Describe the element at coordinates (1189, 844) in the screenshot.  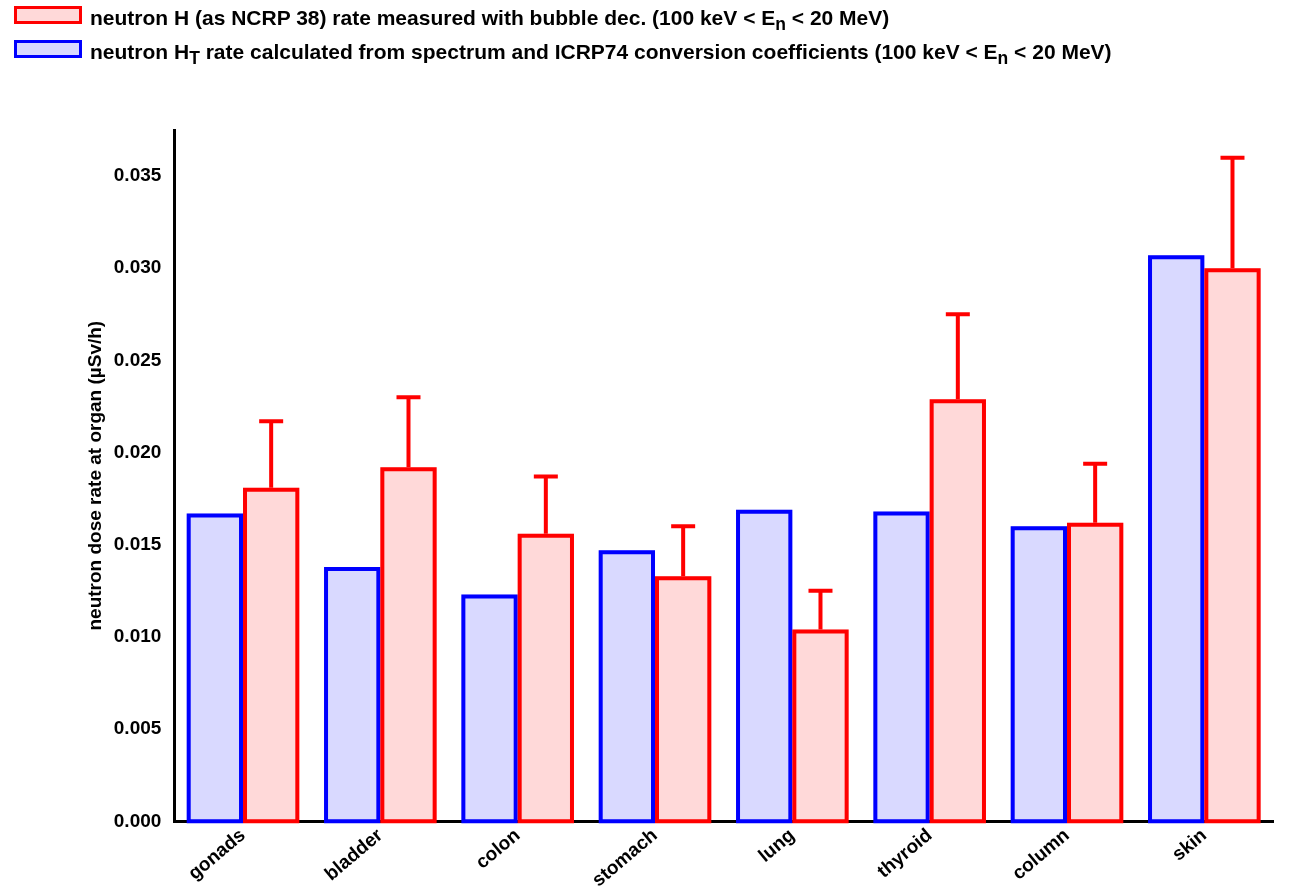
I see `x-tick-label: skin` at that location.